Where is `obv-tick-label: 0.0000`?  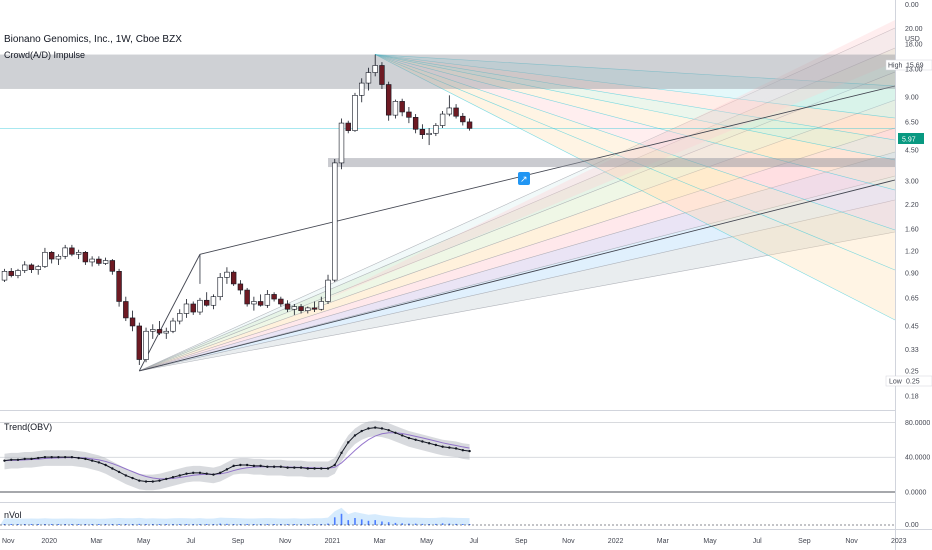
obv-tick-label: 0.0000 is located at coordinates (916, 493).